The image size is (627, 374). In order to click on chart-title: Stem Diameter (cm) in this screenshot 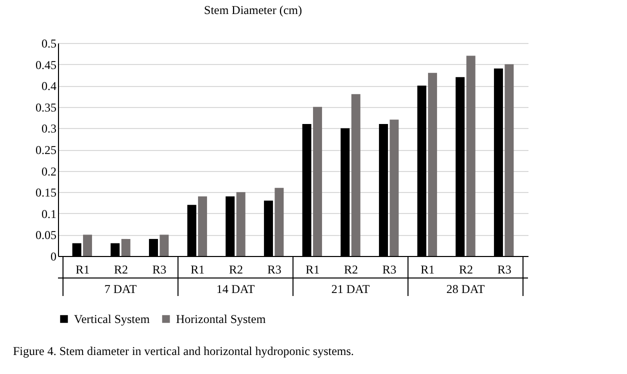, I will do `click(253, 10)`.